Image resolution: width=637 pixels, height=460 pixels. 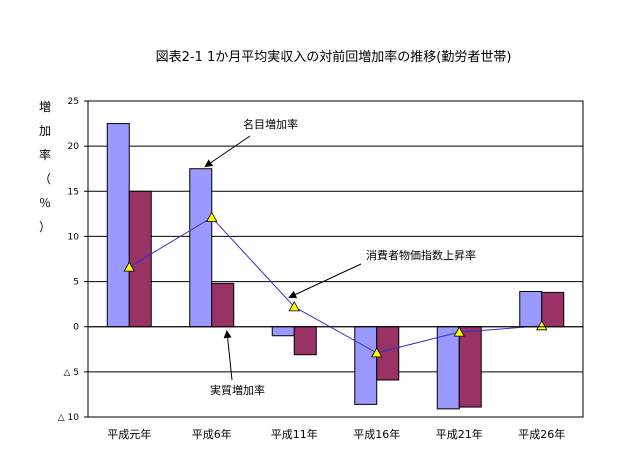 I want to click on annotation-real-arrow, so click(x=228, y=355).